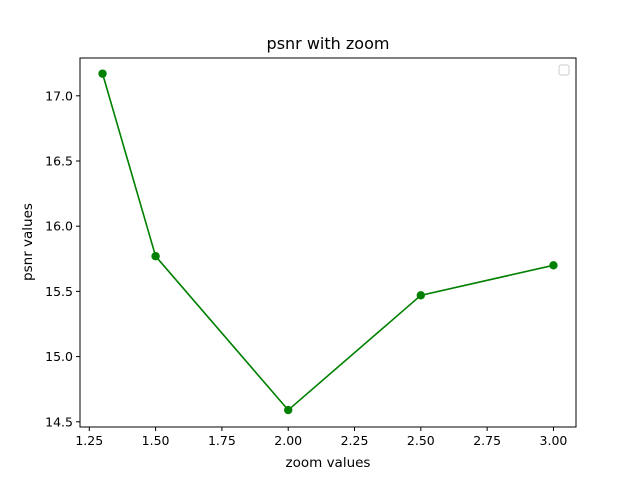  Describe the element at coordinates (355, 440) in the screenshot. I see `x-tick-label: 2.25` at that location.